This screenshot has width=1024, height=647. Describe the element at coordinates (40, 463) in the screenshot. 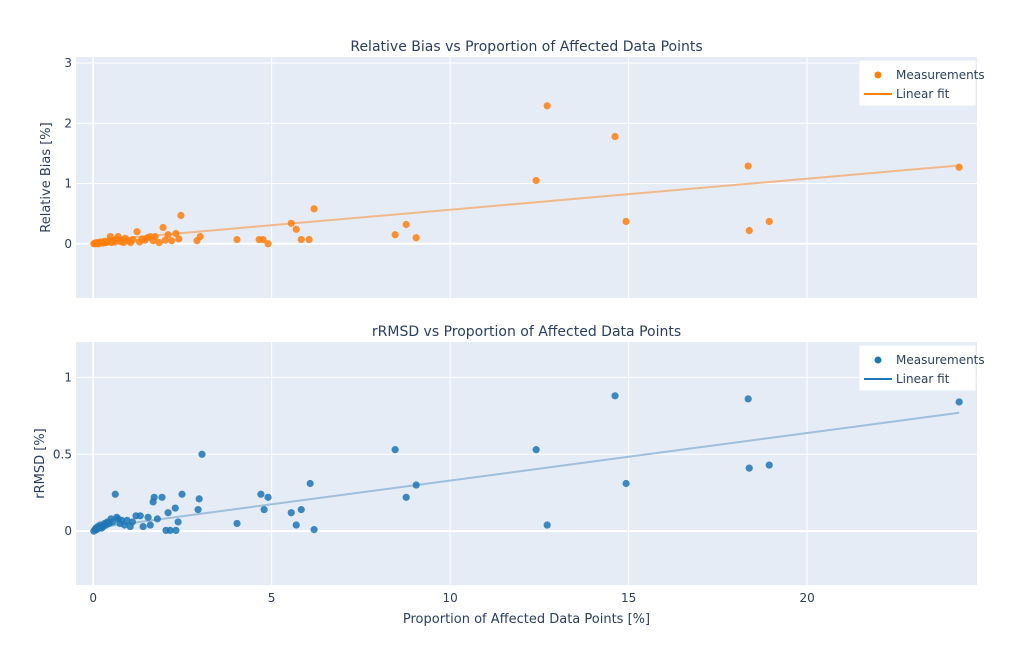

I see `y-axis-label: rRMSD [%]` at that location.